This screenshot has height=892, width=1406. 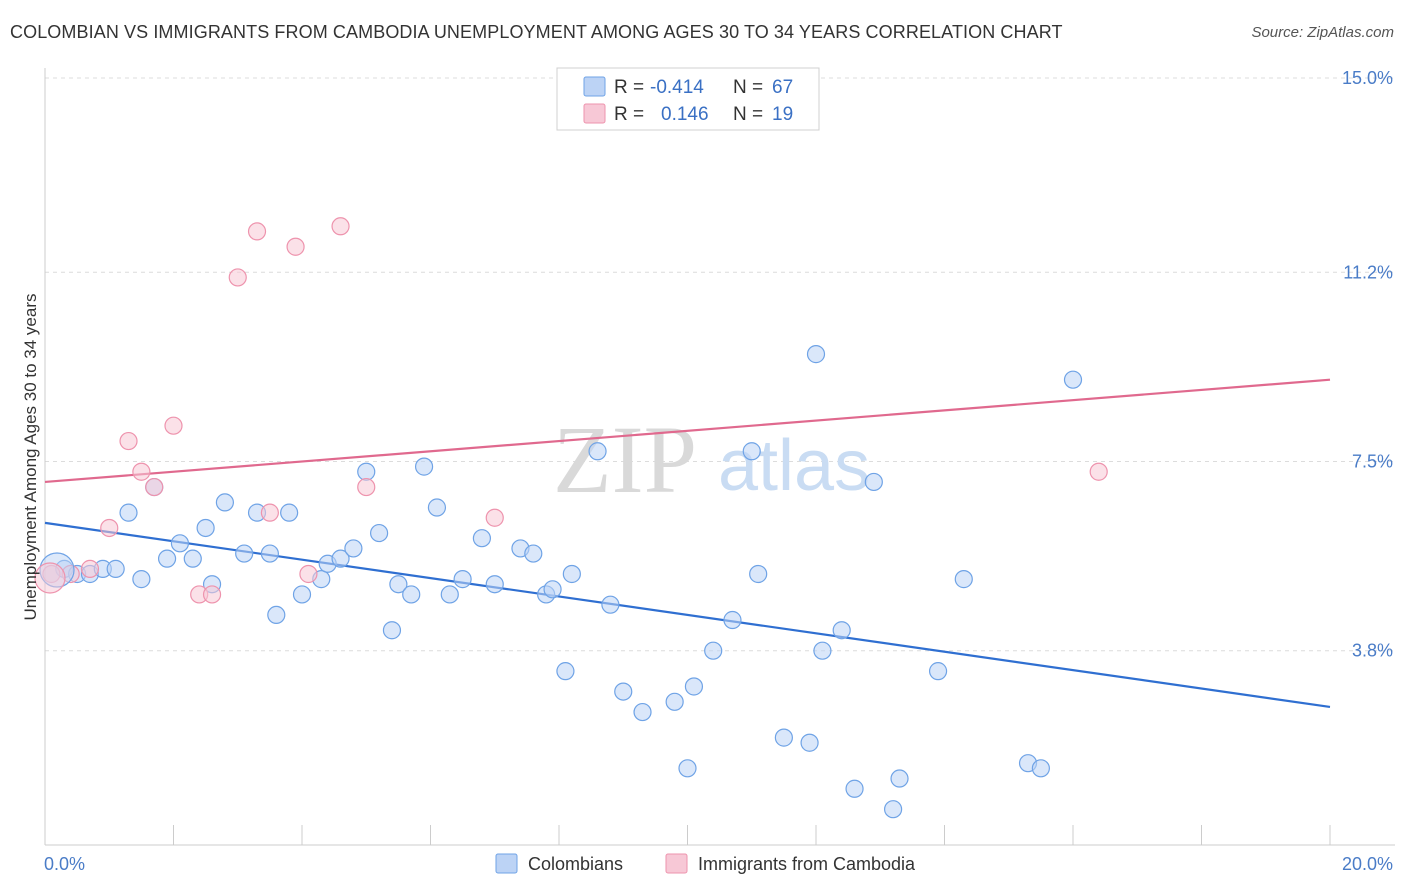 What do you see at coordinates (1372, 651) in the screenshot?
I see `y-tick-label: 3.8%` at bounding box center [1372, 651].